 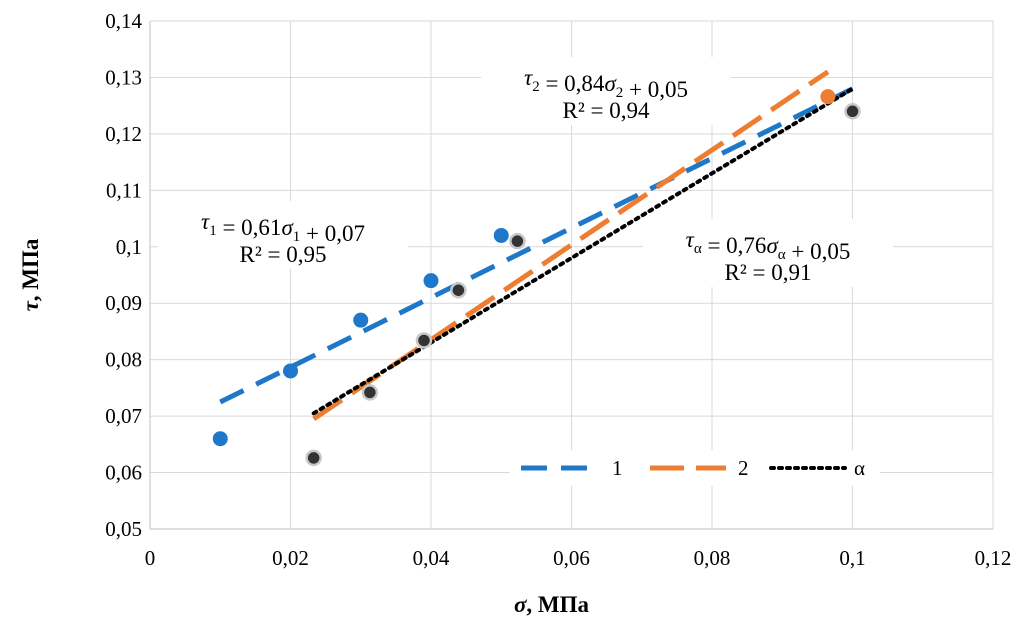 I want to click on r-squared-eq2: R² = 0,94, so click(x=606, y=110).